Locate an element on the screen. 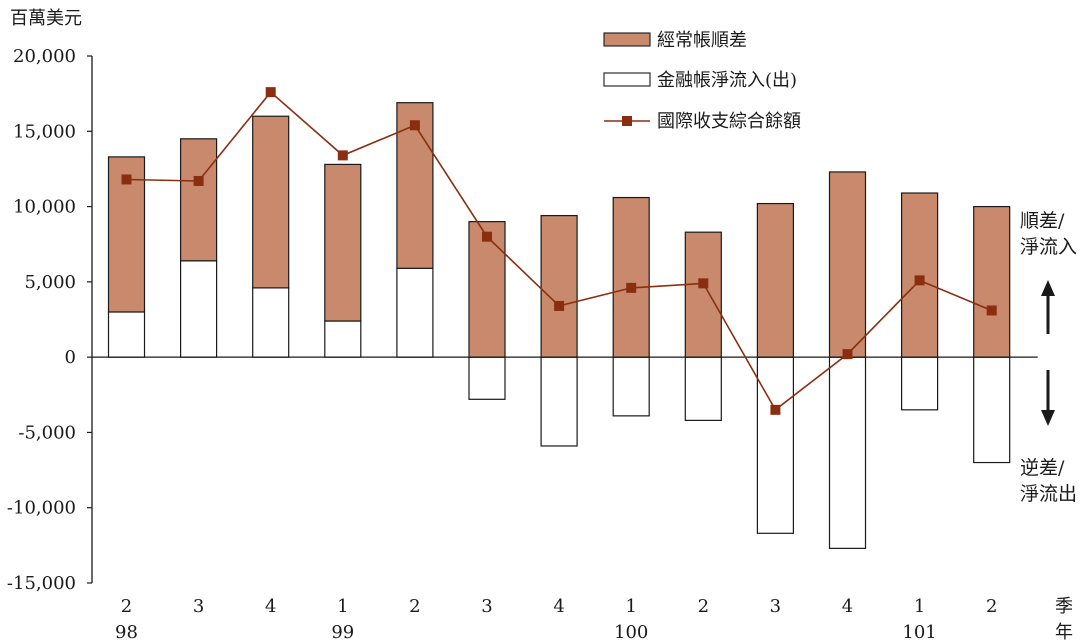 This screenshot has width=1082, height=641. x-axis-ticks: 2 3 4 1 2 3 4 1 2 3 4 1 2 98 99 100 101 季年 is located at coordinates (594, 618).